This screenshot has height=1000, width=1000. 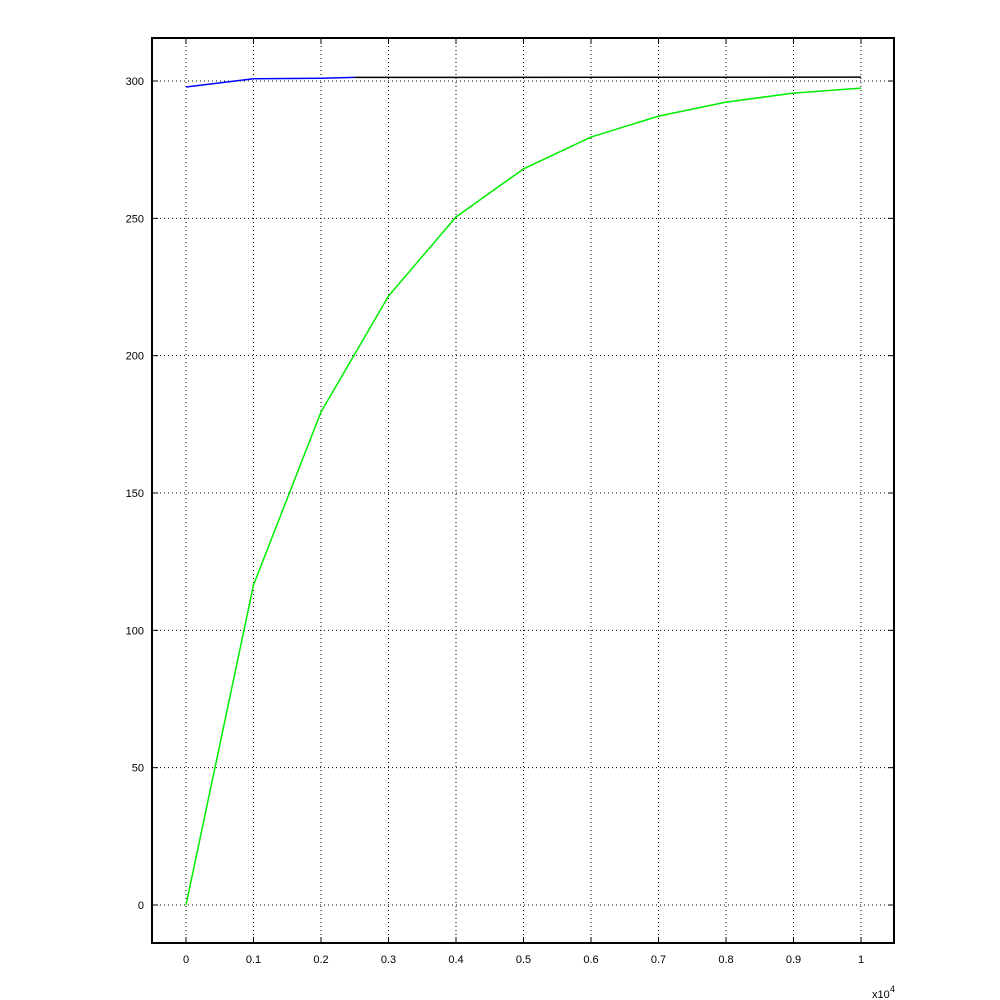 What do you see at coordinates (892, 989) in the screenshot?
I see `x-exponent-power: 4` at bounding box center [892, 989].